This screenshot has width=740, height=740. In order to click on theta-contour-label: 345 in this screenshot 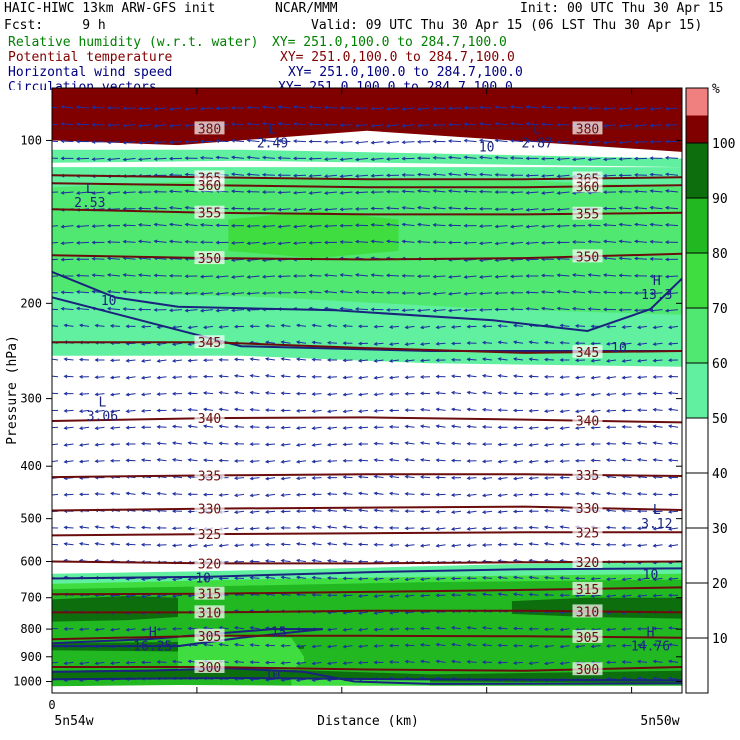, I will do `click(587, 353)`.